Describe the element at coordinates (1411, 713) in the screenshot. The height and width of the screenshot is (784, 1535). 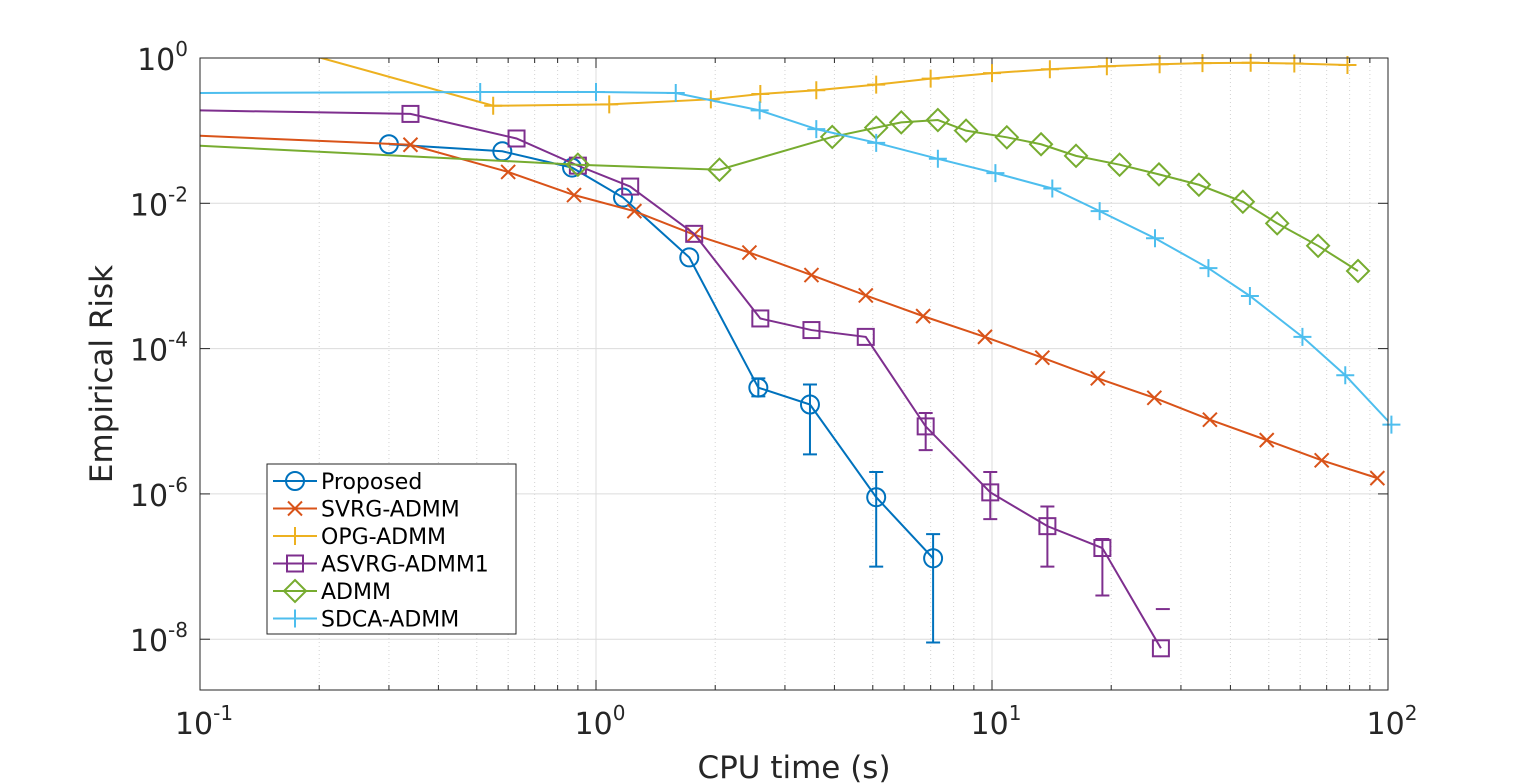
I see `tick-exponent: 2` at that location.